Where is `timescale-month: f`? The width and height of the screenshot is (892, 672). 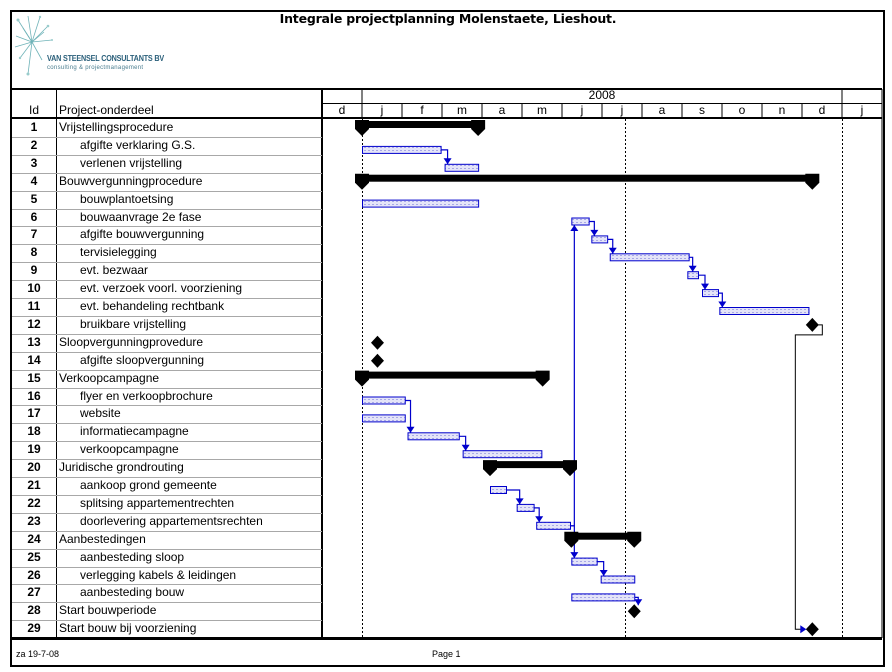 timescale-month: f is located at coordinates (422, 110).